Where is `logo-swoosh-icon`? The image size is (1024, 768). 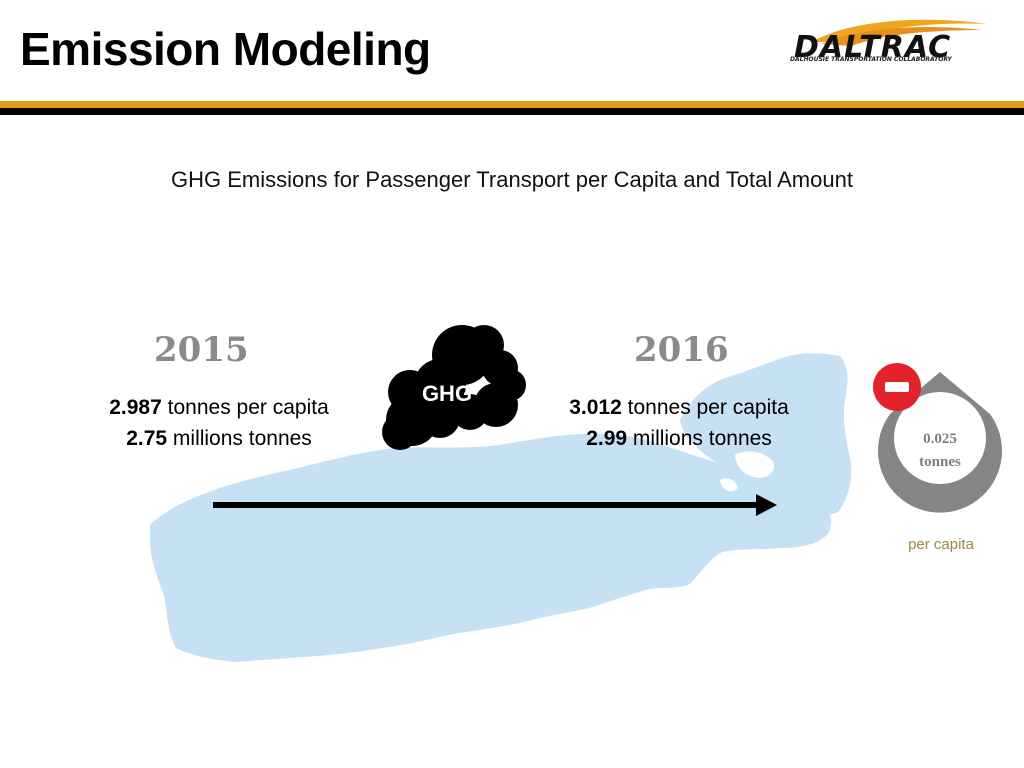 logo-swoosh-icon is located at coordinates (899, 32).